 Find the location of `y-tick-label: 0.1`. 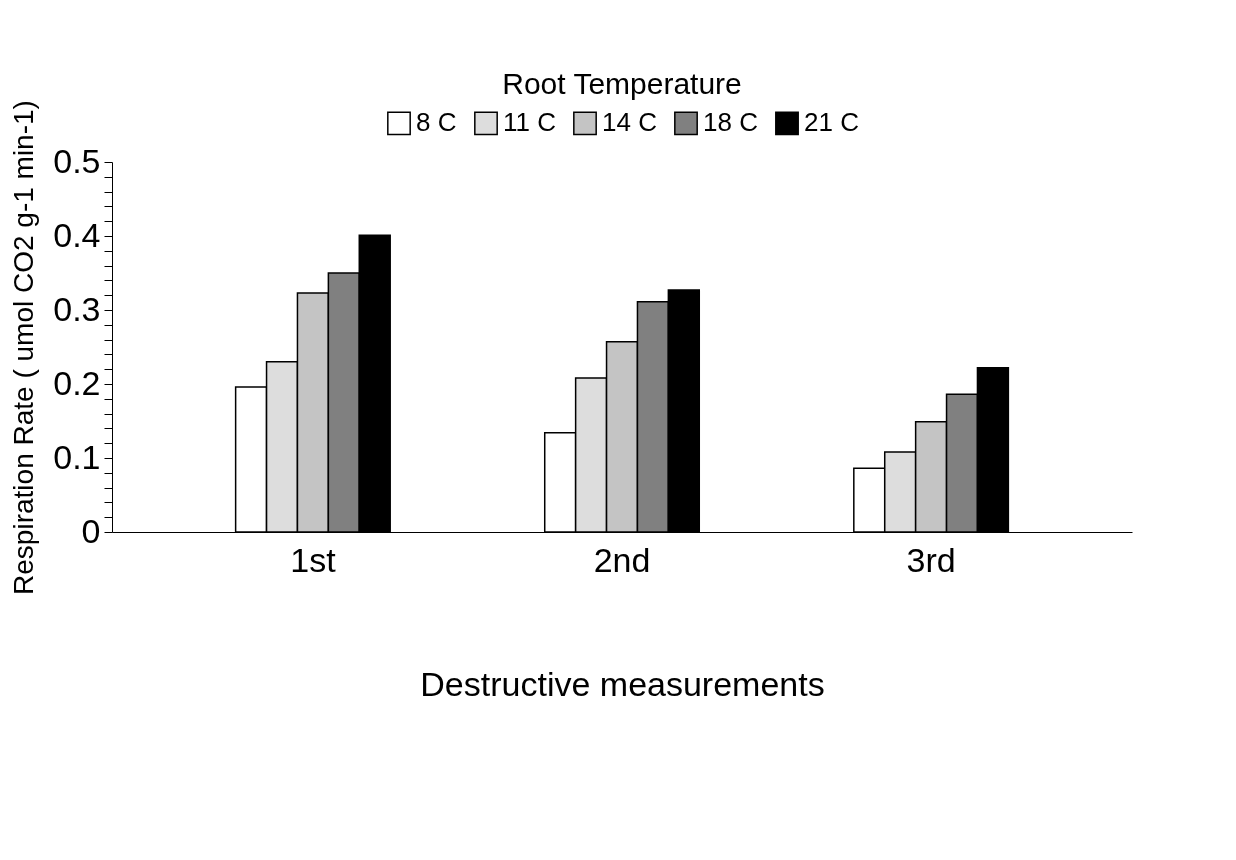

y-tick-label: 0.1 is located at coordinates (77, 456).